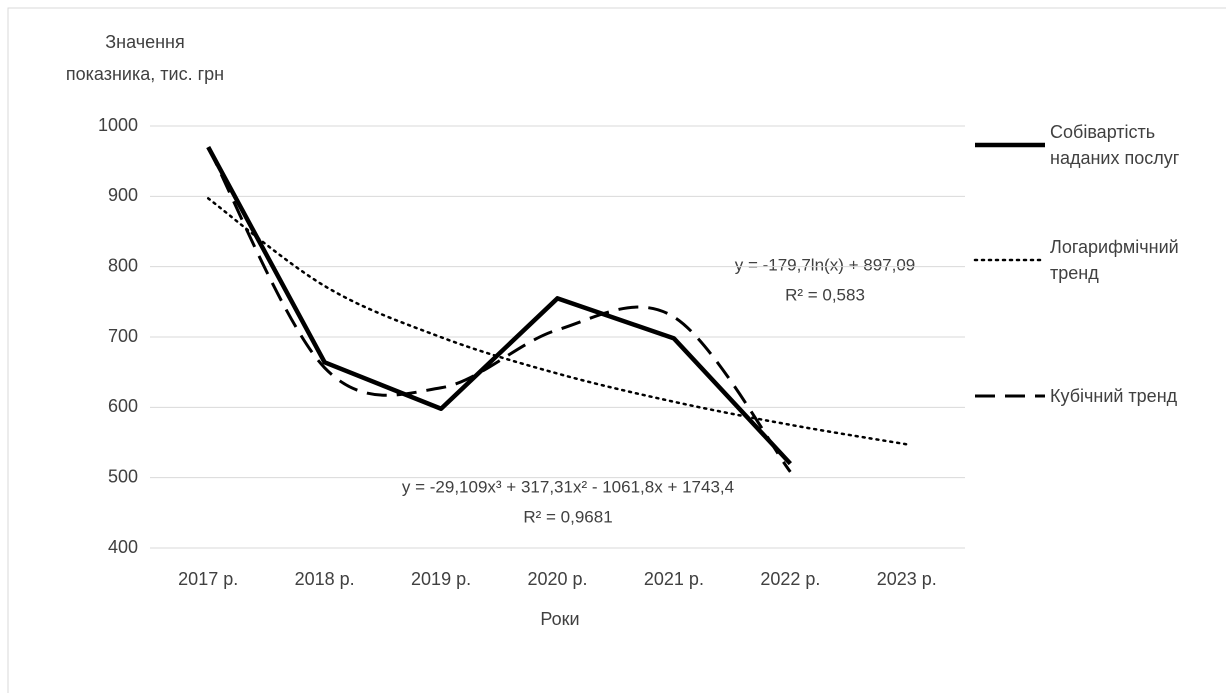 The image size is (1226, 693). Describe the element at coordinates (557, 579) in the screenshot. I see `x-tick-label: 2020 р.` at that location.